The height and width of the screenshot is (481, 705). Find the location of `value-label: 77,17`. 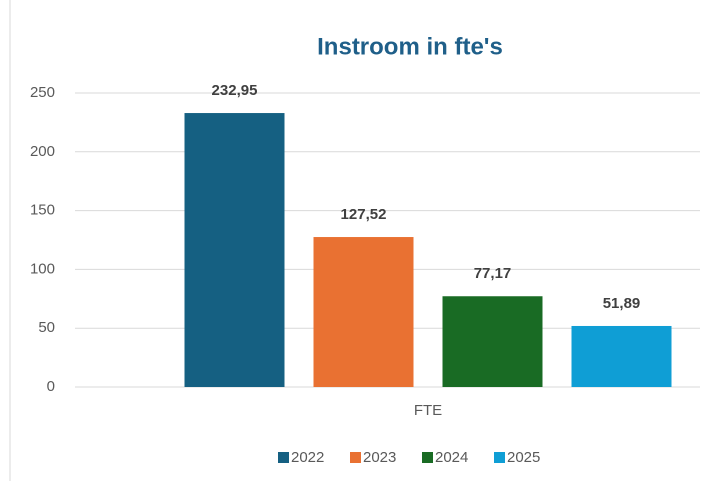

value-label: 77,17 is located at coordinates (493, 273).